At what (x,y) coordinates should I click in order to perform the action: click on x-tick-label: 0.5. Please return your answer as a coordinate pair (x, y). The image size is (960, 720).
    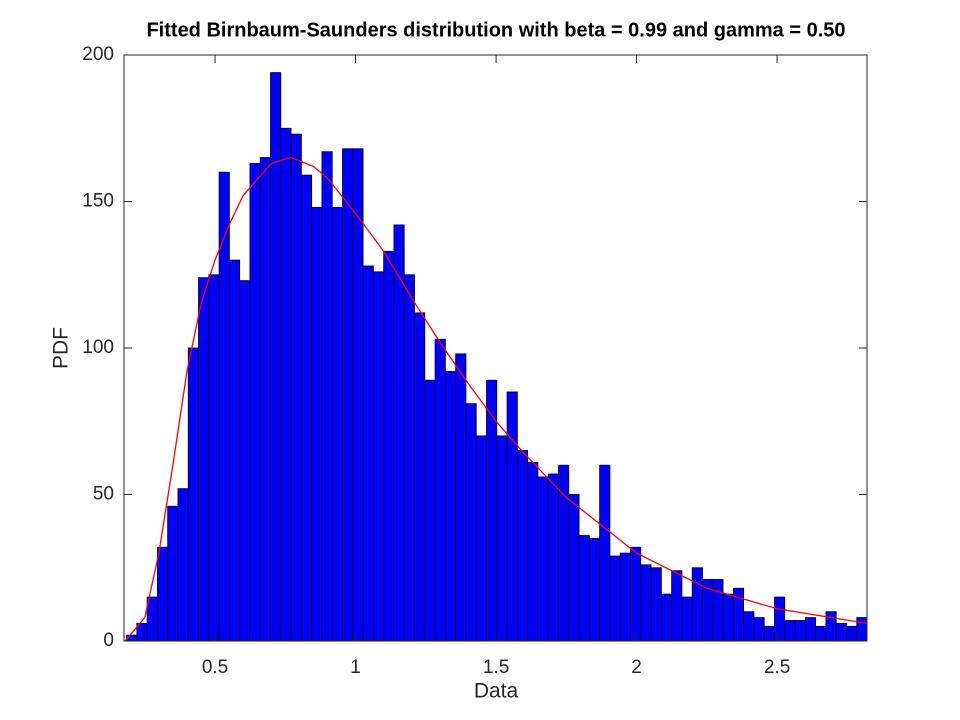
    Looking at the image, I should click on (215, 667).